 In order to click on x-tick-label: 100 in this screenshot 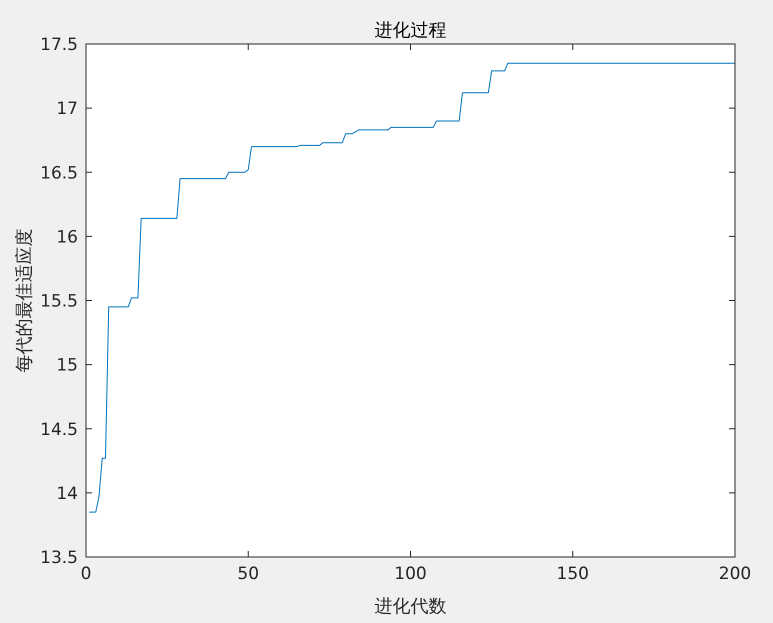, I will do `click(410, 574)`.